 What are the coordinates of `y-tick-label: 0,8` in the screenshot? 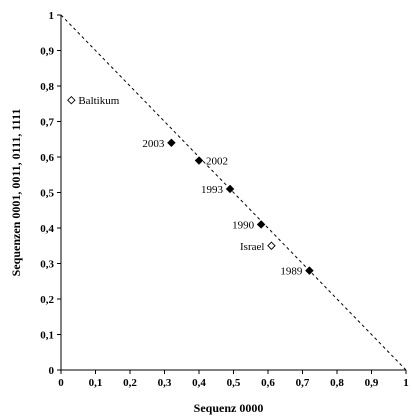 It's located at (47, 87).